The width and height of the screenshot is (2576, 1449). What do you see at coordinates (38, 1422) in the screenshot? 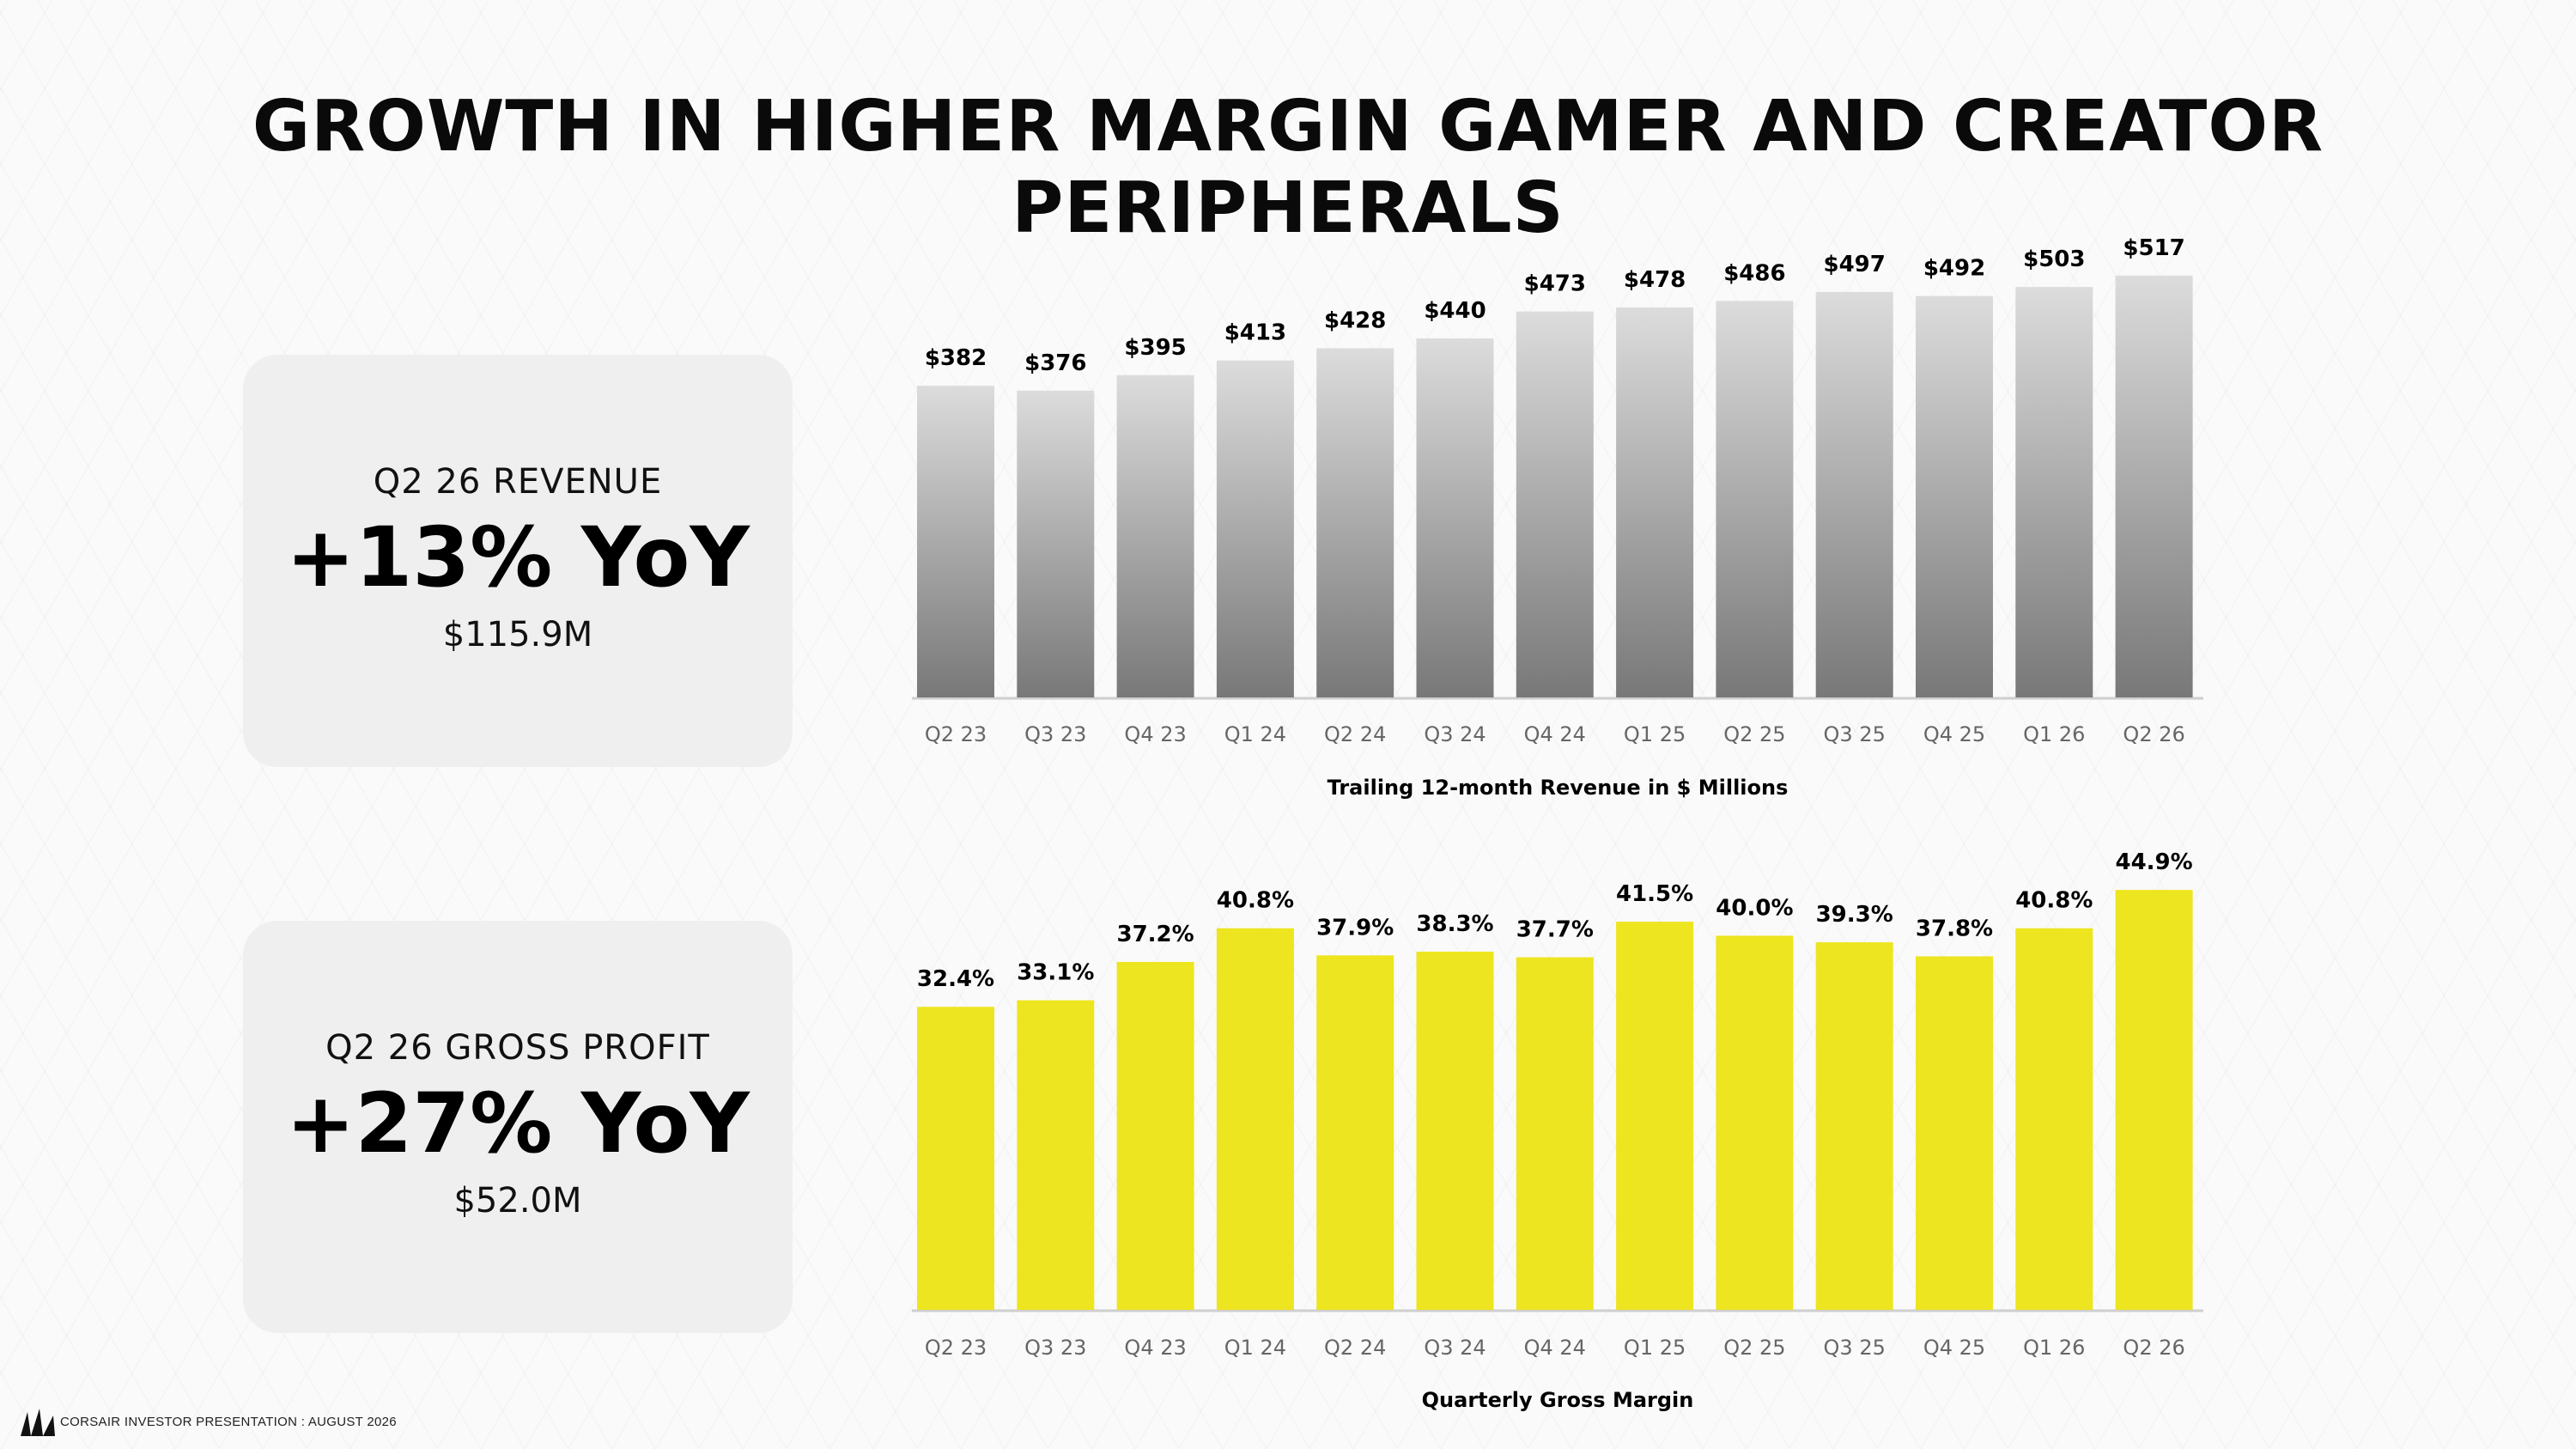
I see `sail-logo-icon` at bounding box center [38, 1422].